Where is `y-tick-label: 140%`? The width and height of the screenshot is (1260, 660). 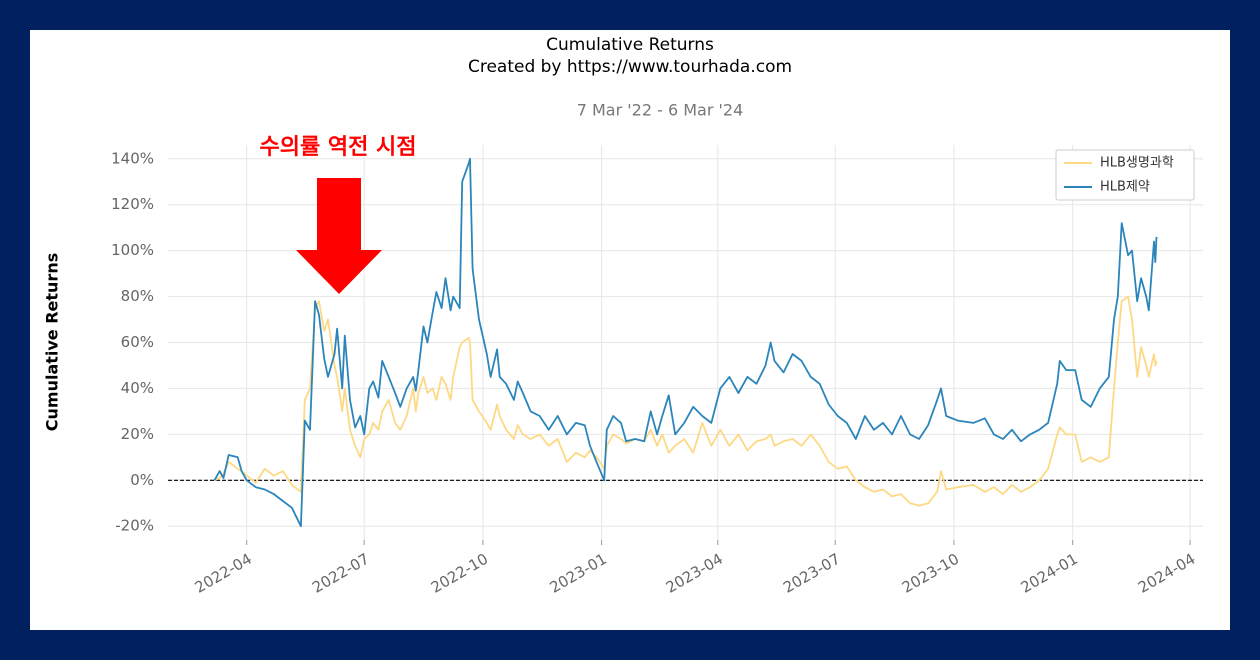 y-tick-label: 140% is located at coordinates (132, 158).